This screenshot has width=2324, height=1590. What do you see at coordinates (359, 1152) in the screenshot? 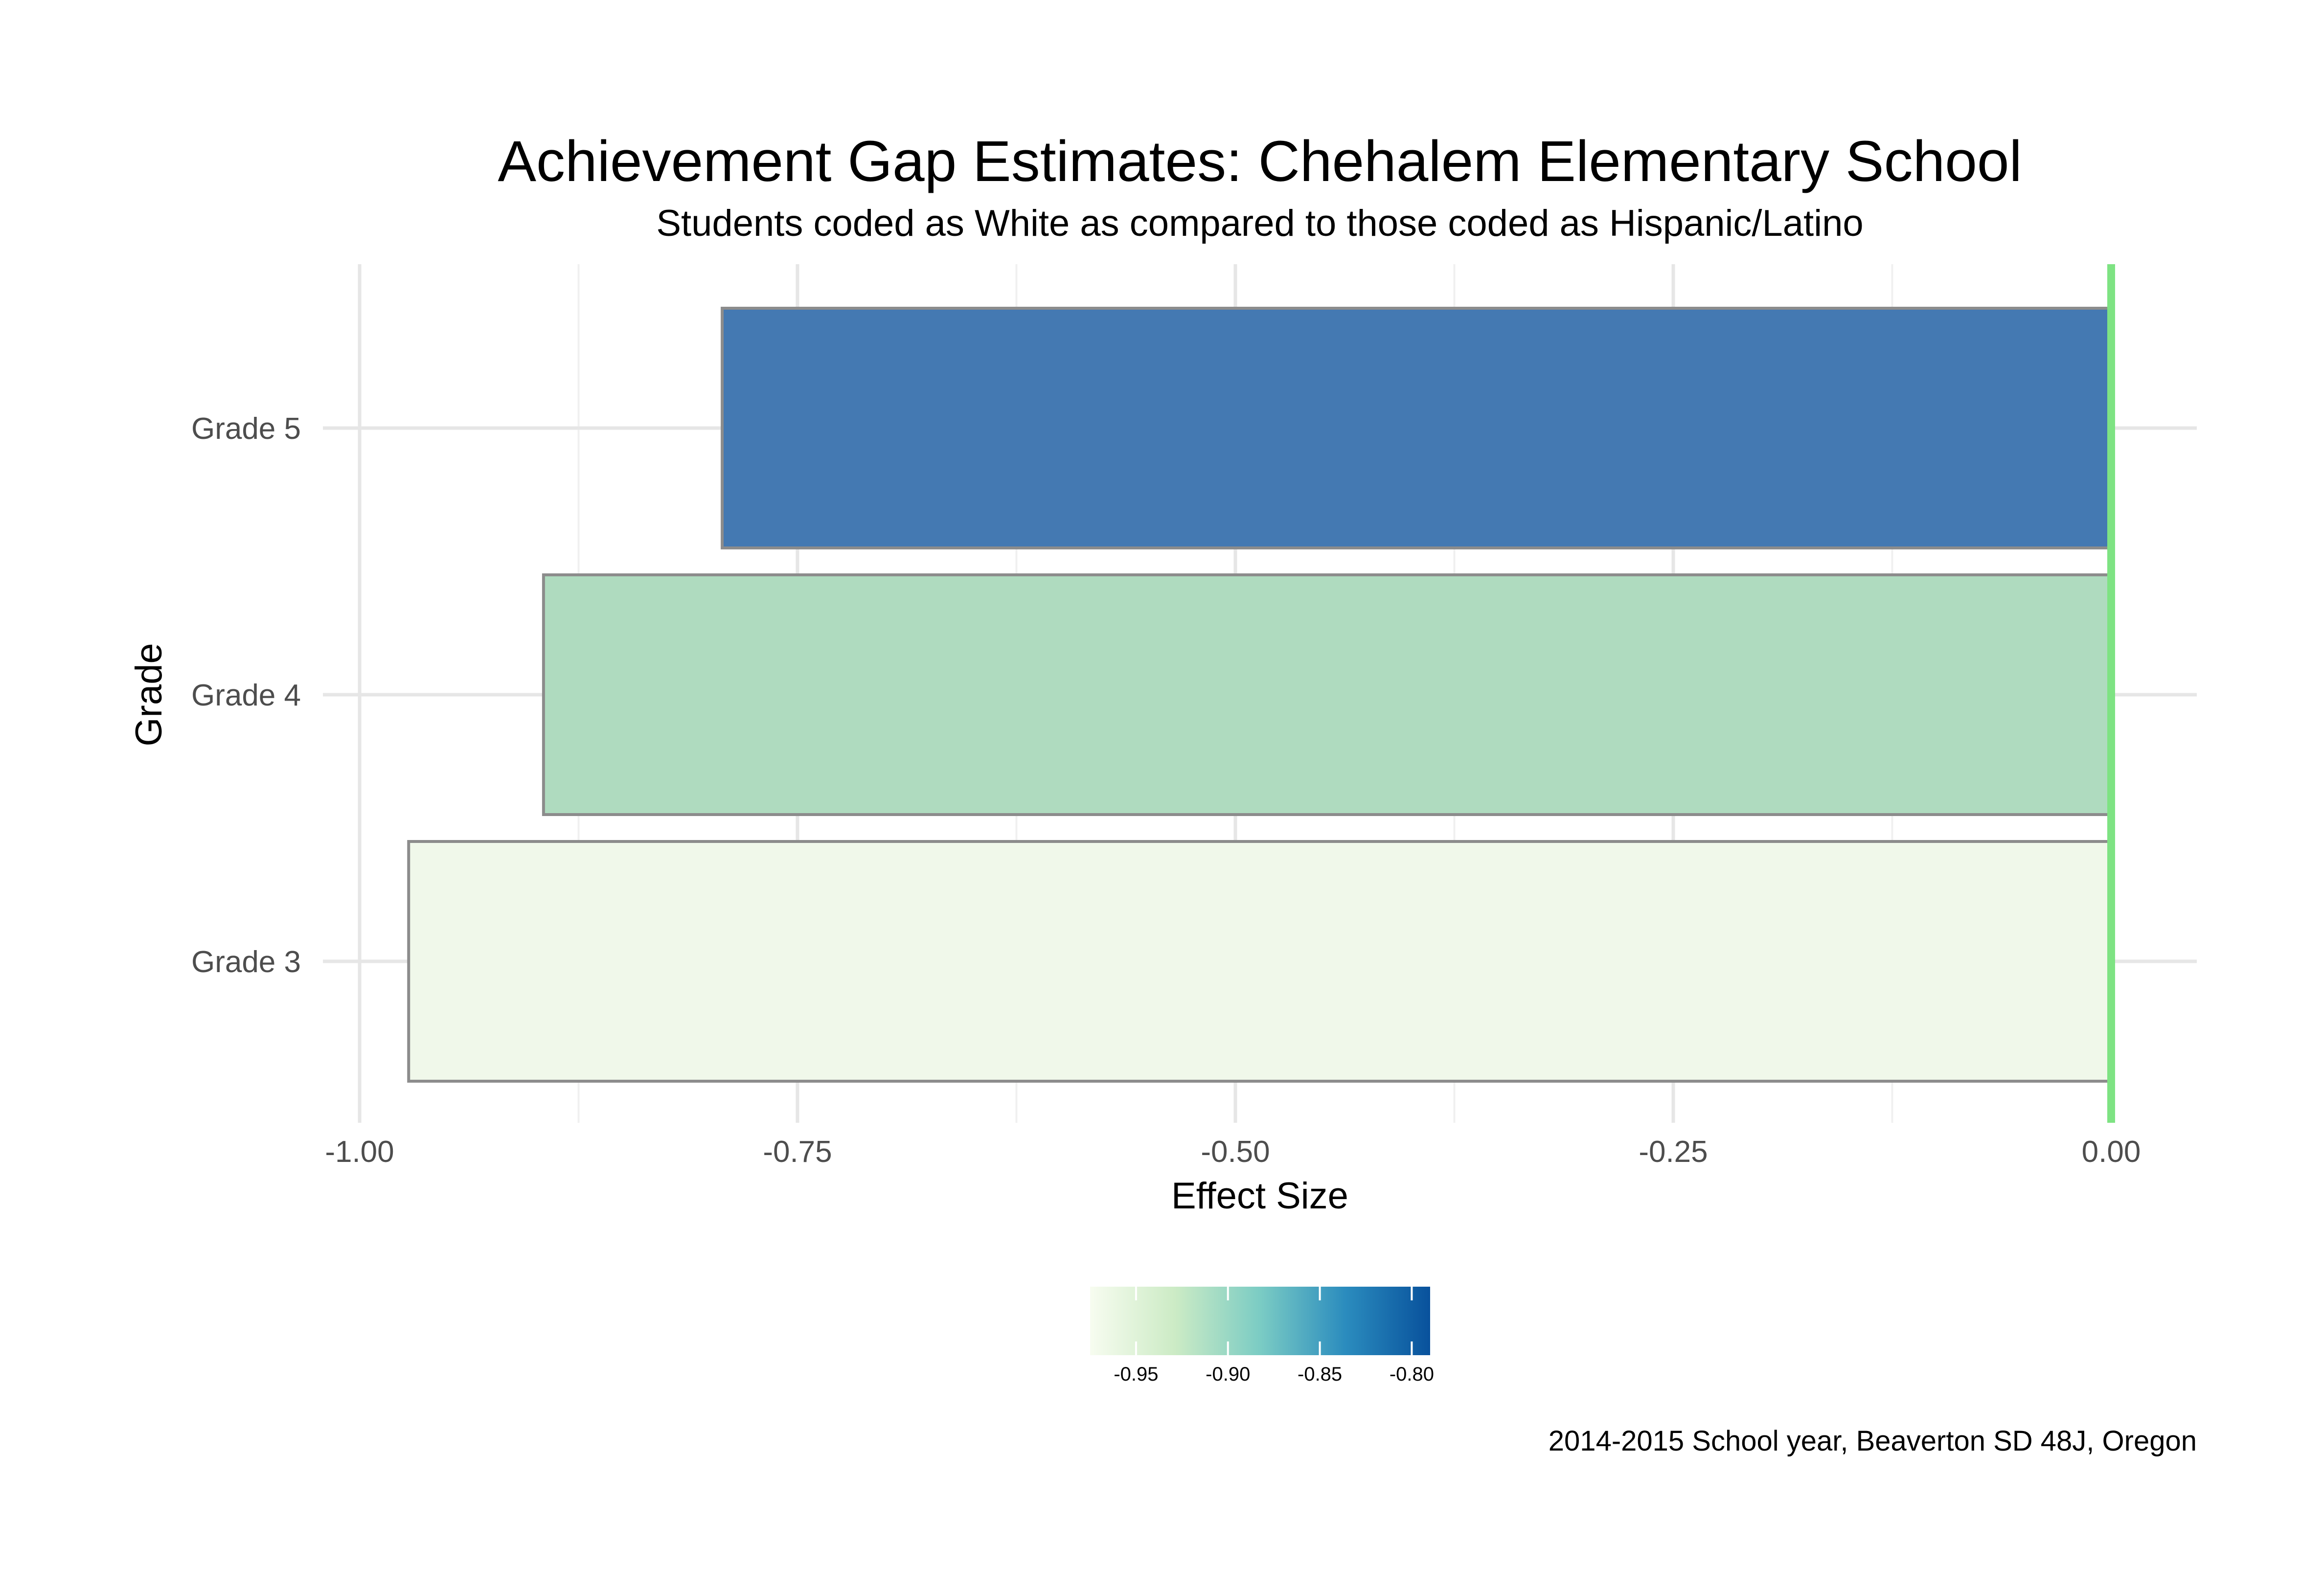
I see `x-tick-label: -1.00` at bounding box center [359, 1152].